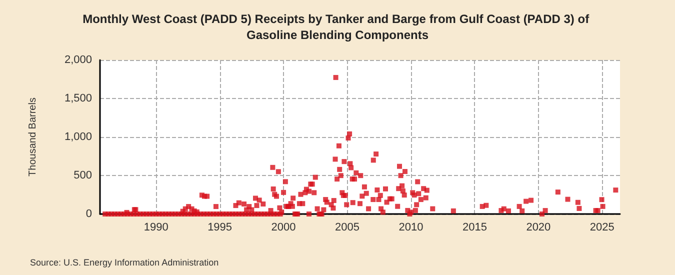 The height and width of the screenshot is (275, 675). What do you see at coordinates (283, 228) in the screenshot?
I see `x-tick-label: 2000` at bounding box center [283, 228].